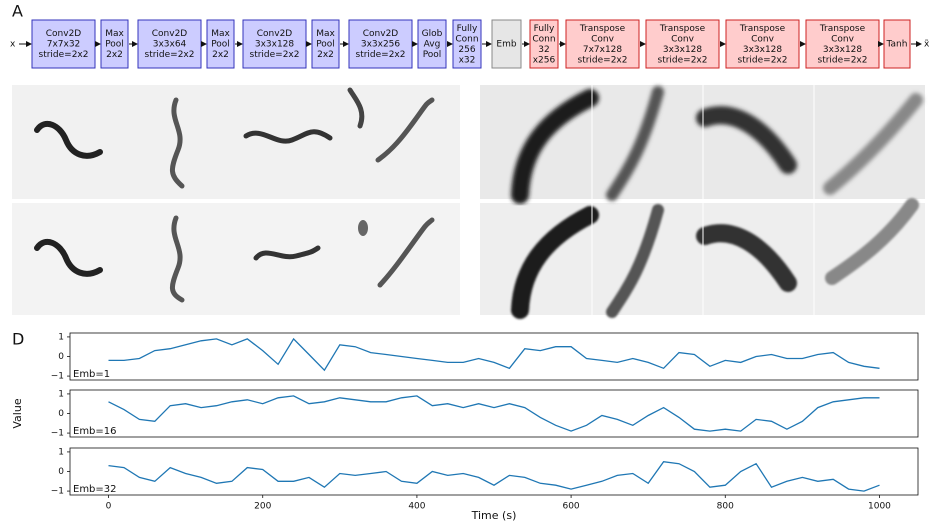 The image size is (935, 525). Describe the element at coordinates (95, 431) in the screenshot. I see `series-annotation: Emb=16` at that location.